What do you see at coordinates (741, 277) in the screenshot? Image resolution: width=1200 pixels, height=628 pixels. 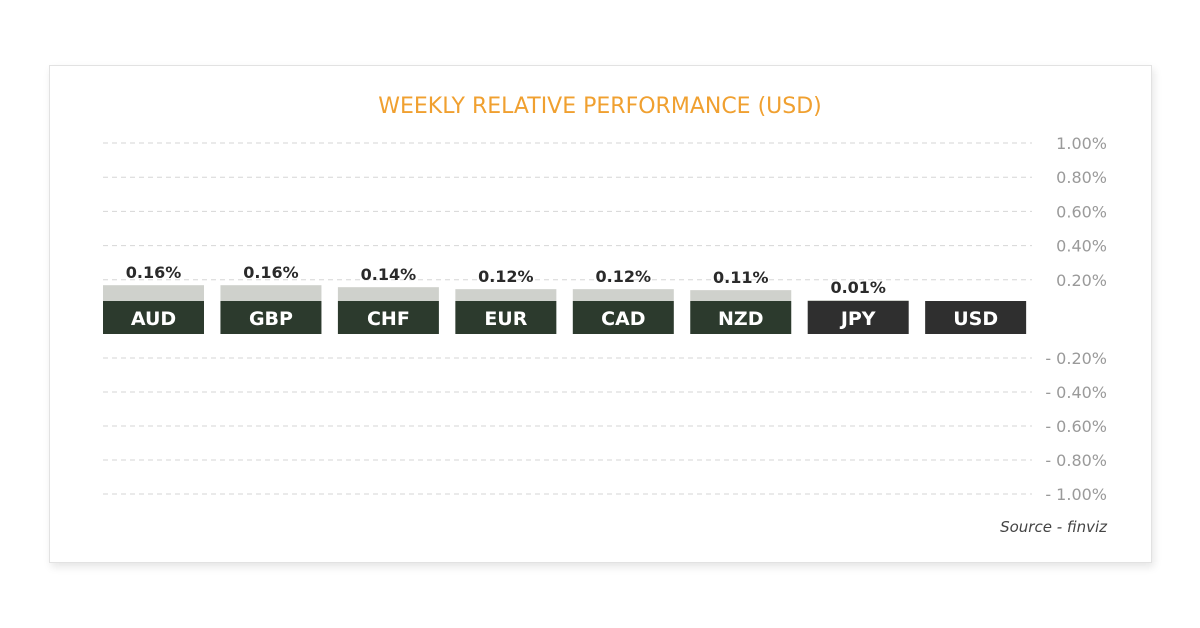 I see `data-label: 0.11%` at bounding box center [741, 277].